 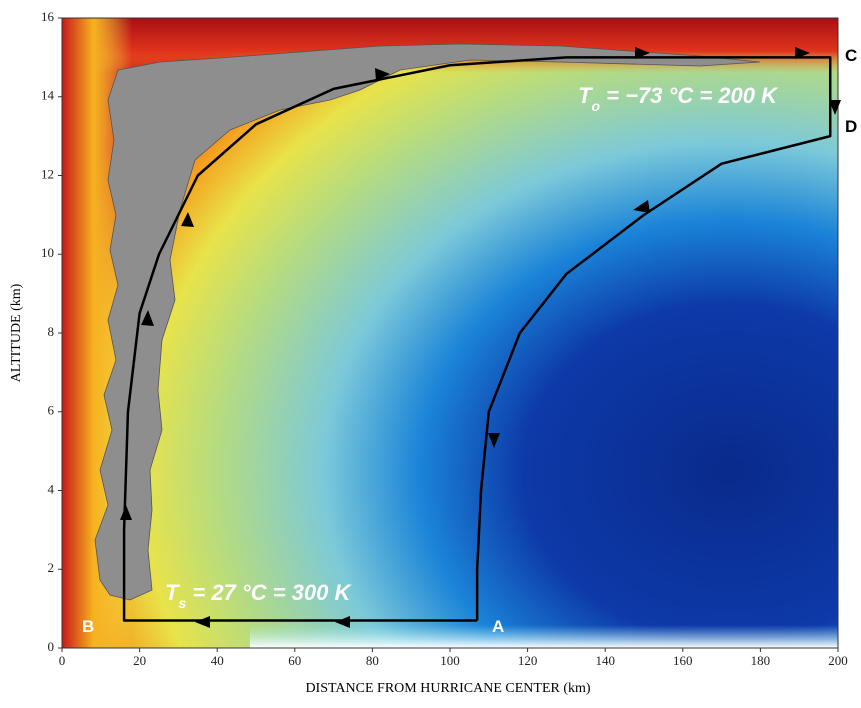 What do you see at coordinates (51, 488) in the screenshot?
I see `y-tick-label: 4` at bounding box center [51, 488].